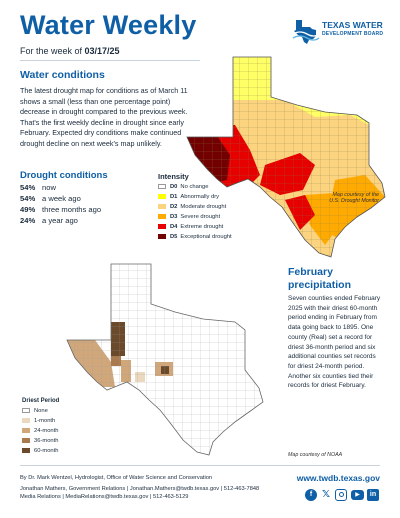  What do you see at coordinates (40, 441) in the screenshot?
I see `legend-item-36-month: 36-month` at bounding box center [40, 441].